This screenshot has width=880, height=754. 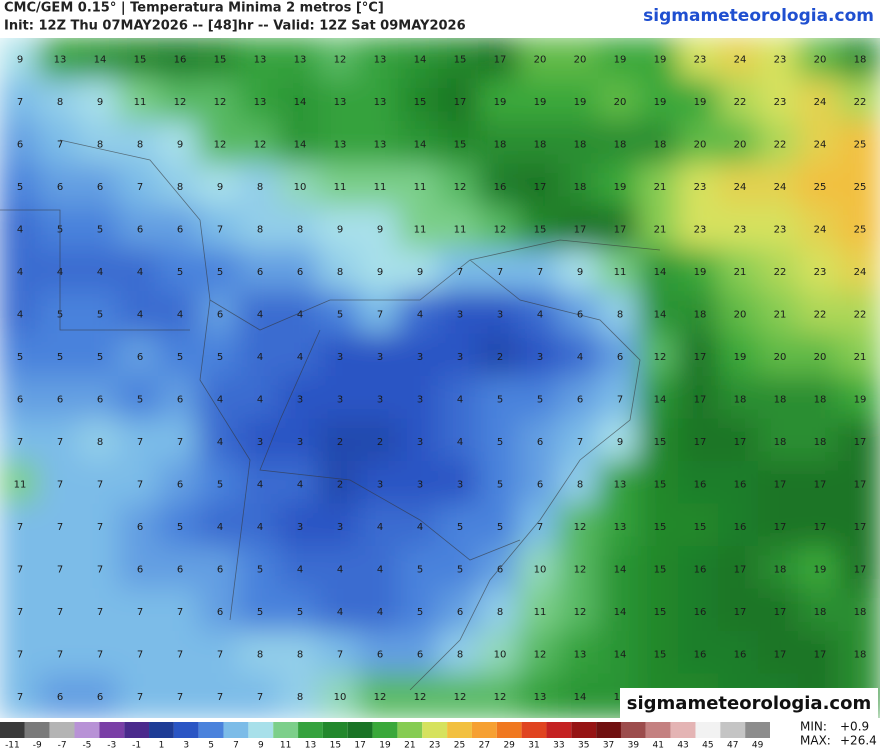 I want to click on colorbar-label: 41, so click(x=657, y=746).